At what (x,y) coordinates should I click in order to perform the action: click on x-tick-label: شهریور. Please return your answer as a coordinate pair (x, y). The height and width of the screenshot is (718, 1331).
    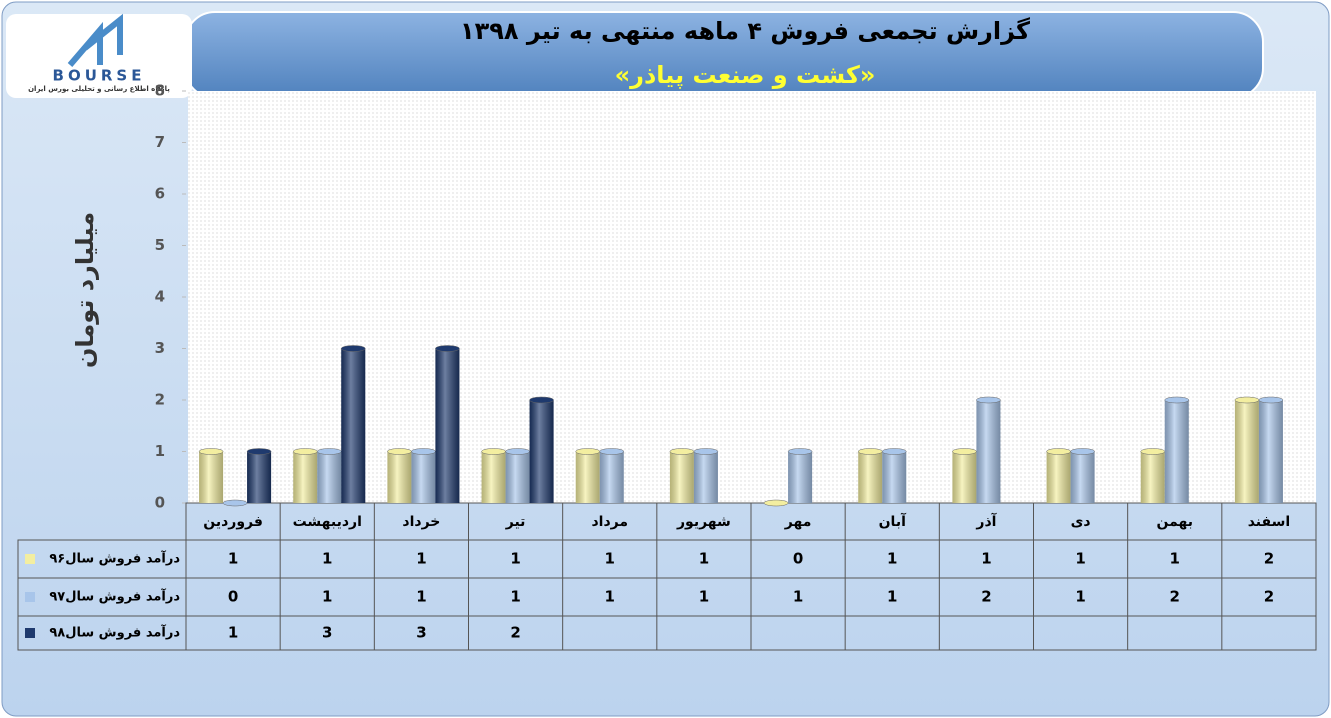
    Looking at the image, I should click on (703, 522).